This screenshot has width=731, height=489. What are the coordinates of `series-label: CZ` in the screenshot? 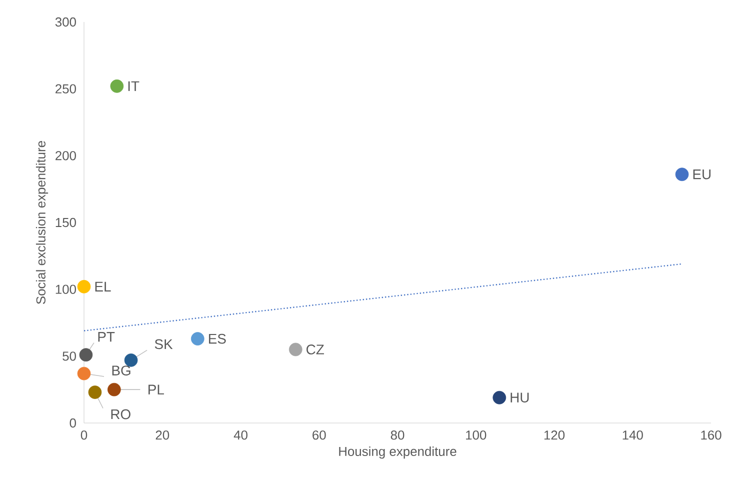 It's located at (315, 349).